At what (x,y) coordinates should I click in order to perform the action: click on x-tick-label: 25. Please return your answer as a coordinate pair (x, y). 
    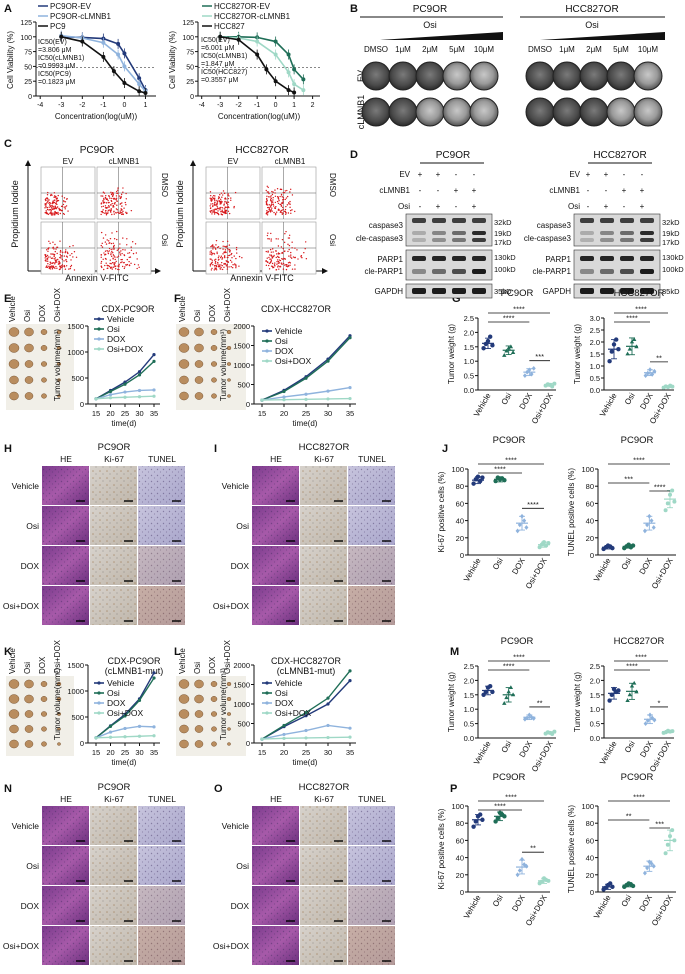
    Looking at the image, I should click on (125, 413).